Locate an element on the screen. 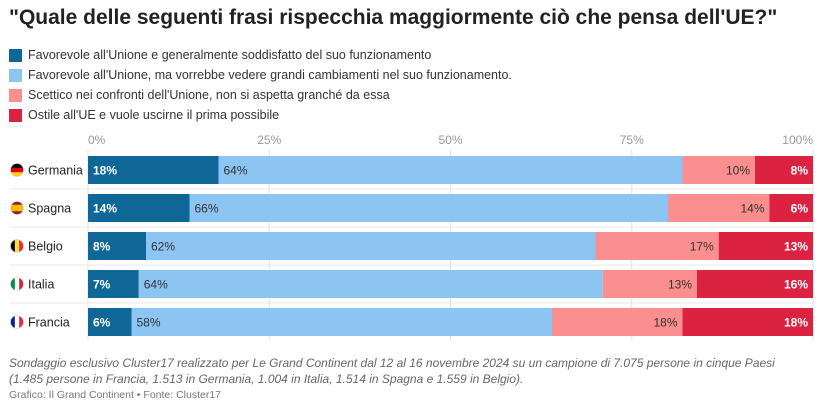 This screenshot has height=405, width=818. x-tick-label: 25% is located at coordinates (269, 140).